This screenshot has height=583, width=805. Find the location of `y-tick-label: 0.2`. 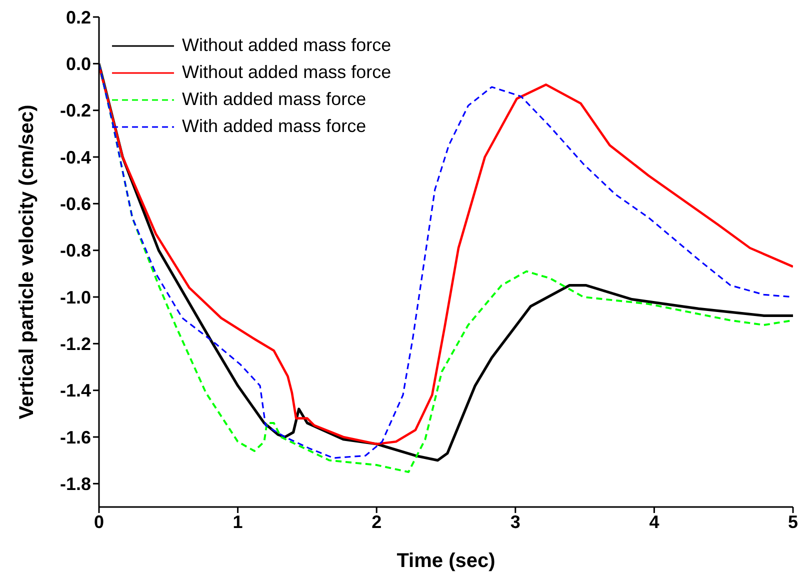

y-tick-label: 0.2 is located at coordinates (78, 17).